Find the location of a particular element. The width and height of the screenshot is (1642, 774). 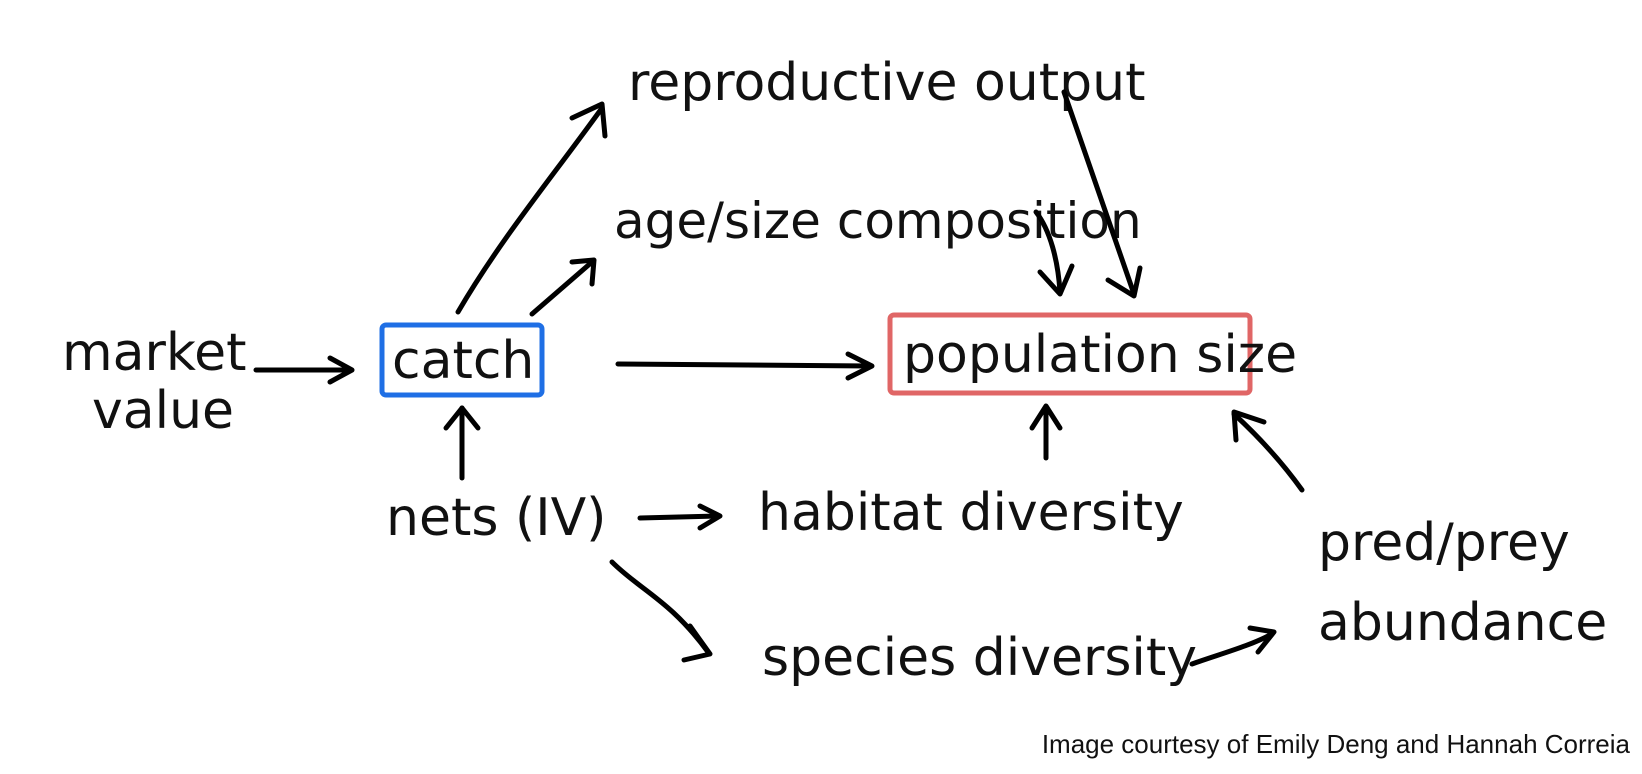

arrow-nets-to-species-diversity is located at coordinates (661, 611).